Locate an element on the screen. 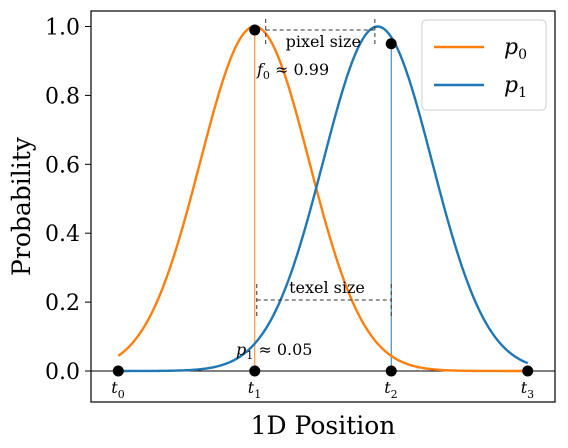 The height and width of the screenshot is (448, 568). f0-annotation: f0 ≈ 0.99 is located at coordinates (292, 71).